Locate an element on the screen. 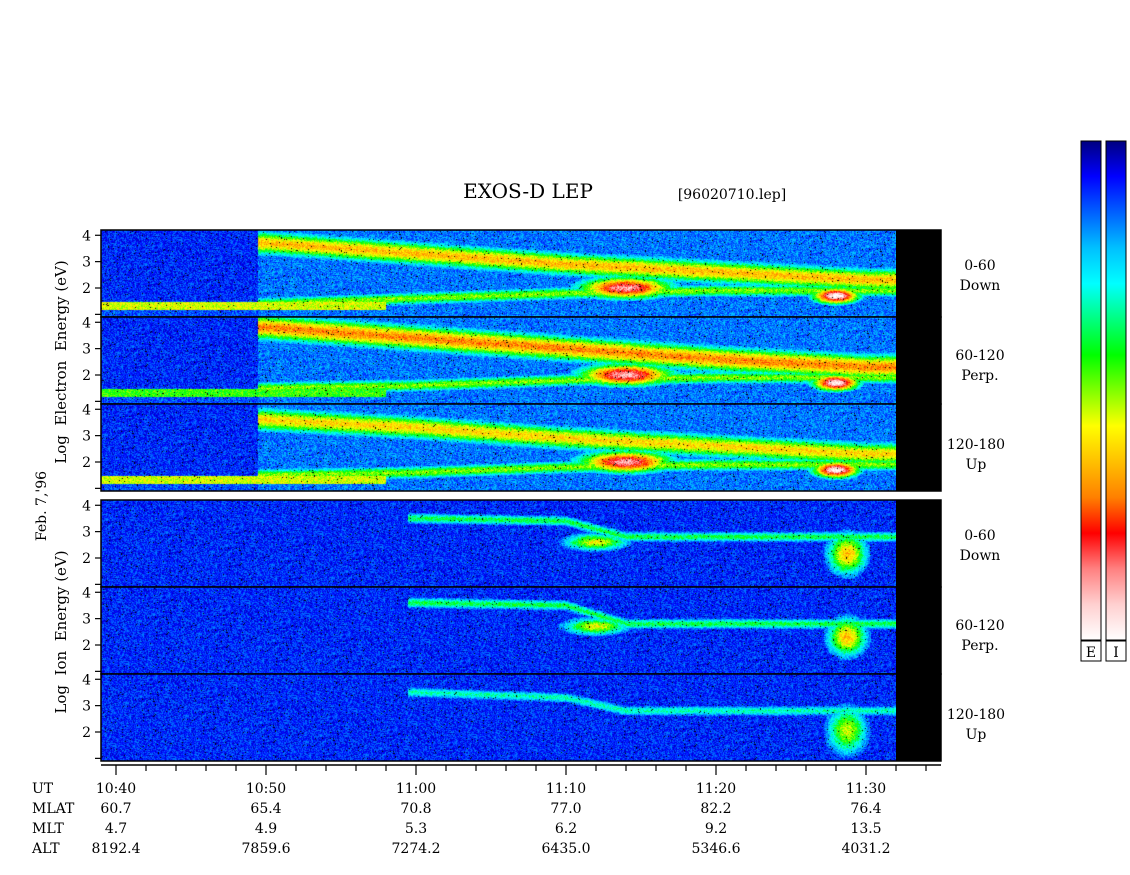  time-axis-mlat-label: 65.4 is located at coordinates (265, 809).